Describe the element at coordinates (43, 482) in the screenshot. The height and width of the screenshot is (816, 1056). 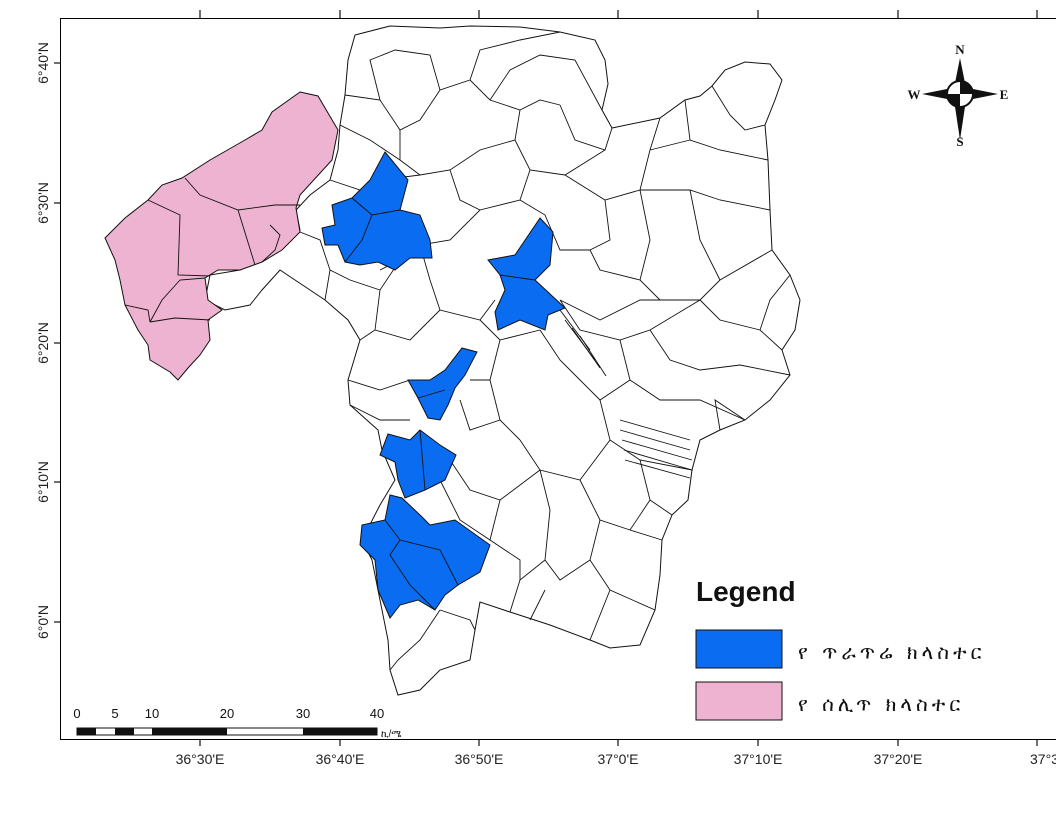
I see `lat-label: 6°10'N` at that location.